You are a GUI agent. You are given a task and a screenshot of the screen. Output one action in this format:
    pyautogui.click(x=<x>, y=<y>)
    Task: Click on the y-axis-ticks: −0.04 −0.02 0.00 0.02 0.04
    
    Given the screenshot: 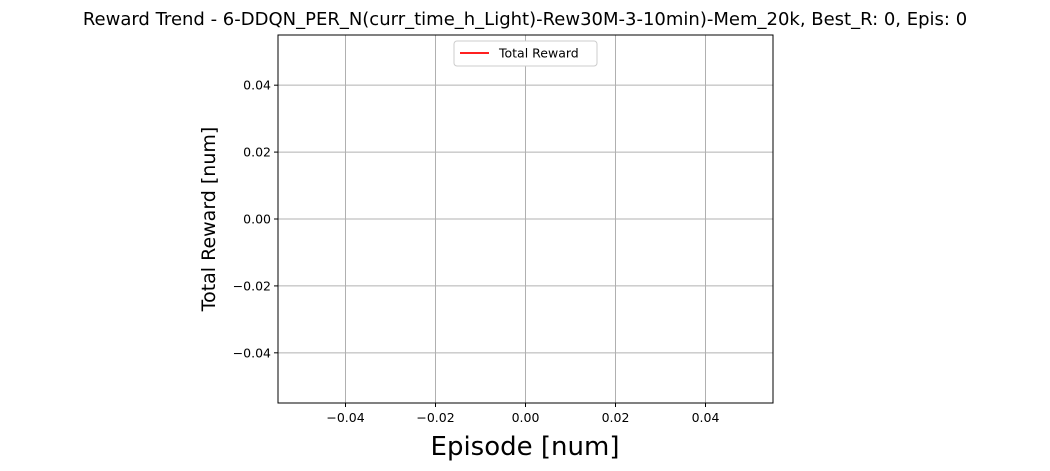 What is the action you would take?
    pyautogui.click(x=255, y=219)
    